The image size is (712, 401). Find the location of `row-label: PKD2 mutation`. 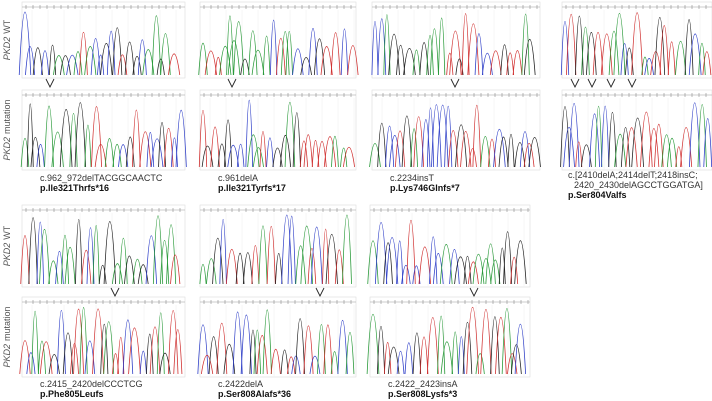

row-label: PKD2 mutation is located at coordinates (7, 129).